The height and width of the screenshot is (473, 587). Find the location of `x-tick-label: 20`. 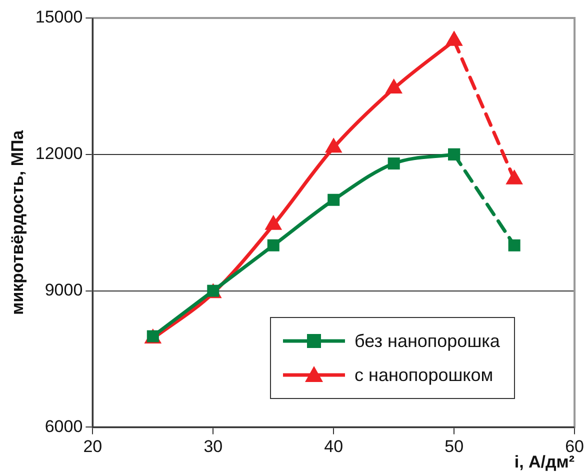

x-tick-label: 20 is located at coordinates (92, 446).